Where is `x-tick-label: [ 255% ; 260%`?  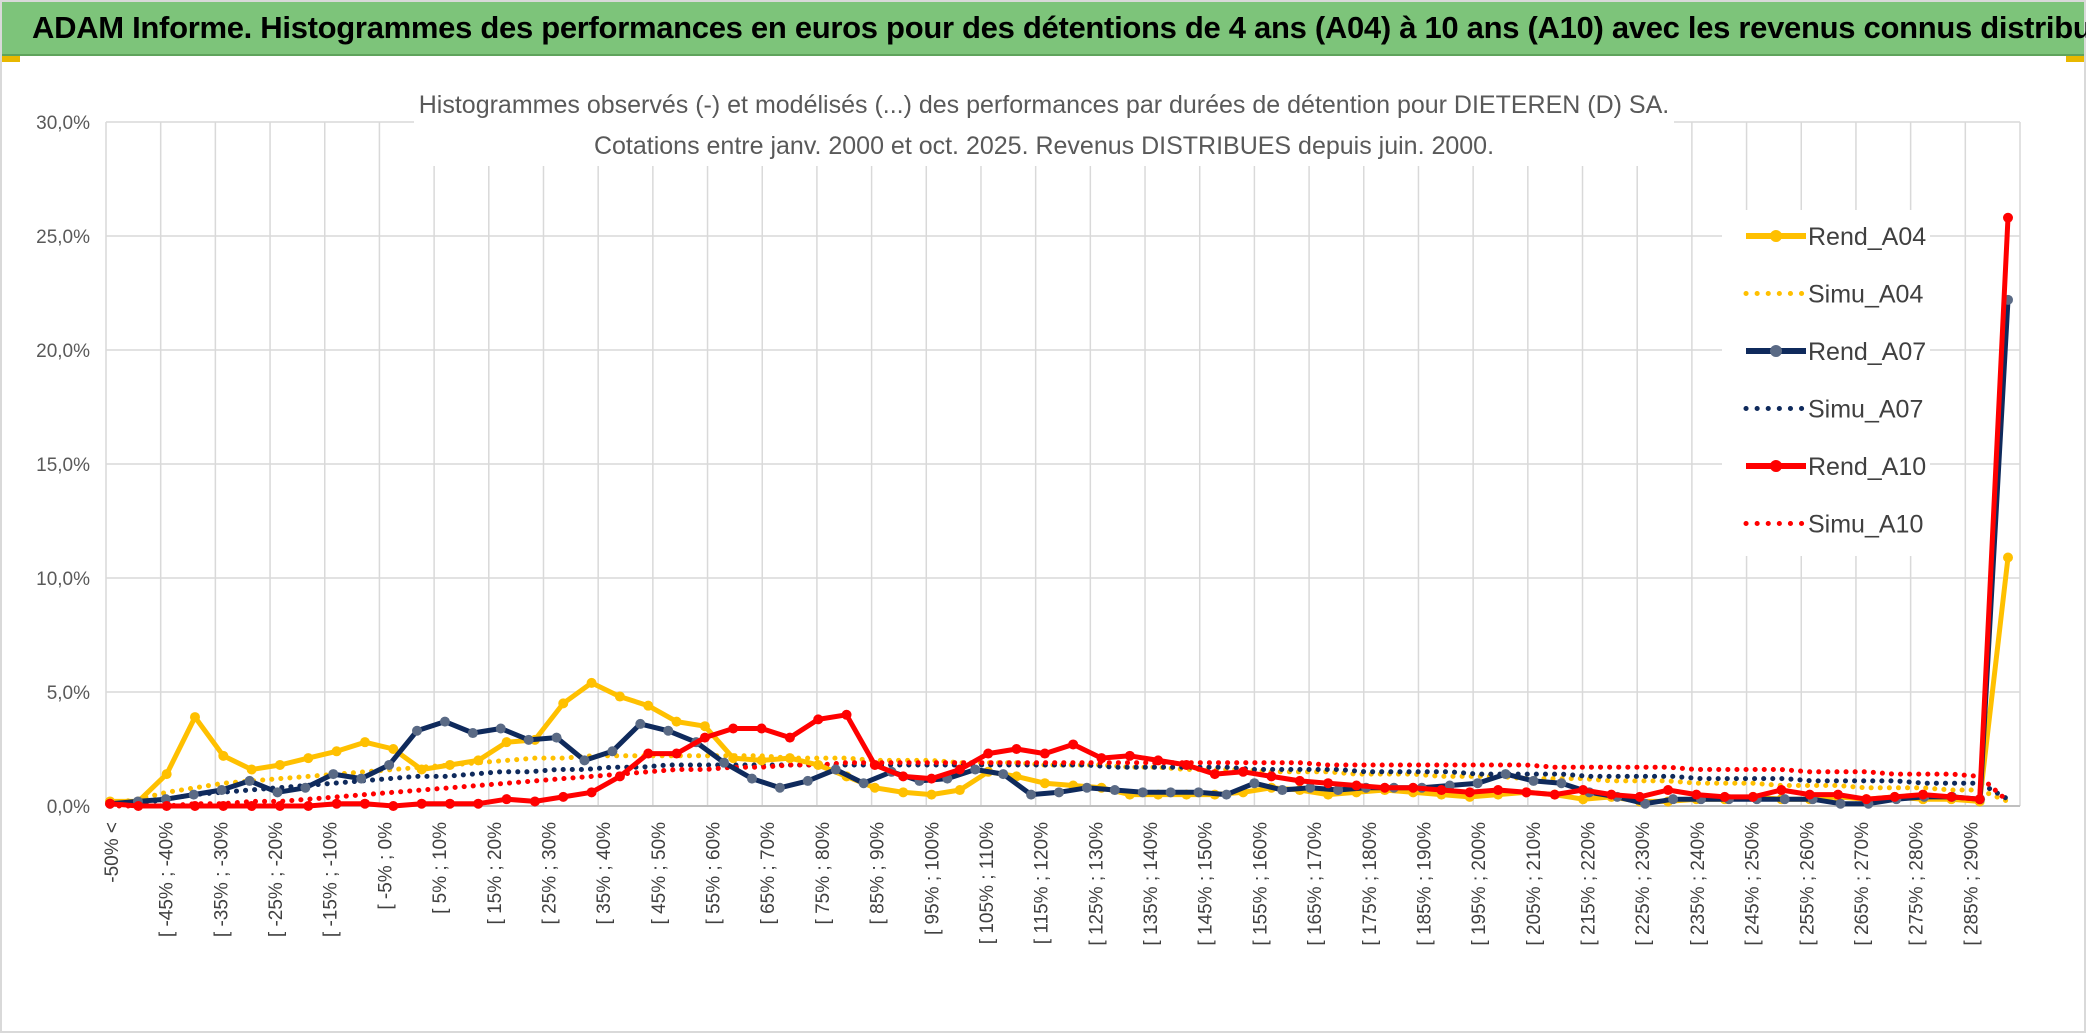
x-tick-label: [ 255% ; 260% is located at coordinates (1807, 884).